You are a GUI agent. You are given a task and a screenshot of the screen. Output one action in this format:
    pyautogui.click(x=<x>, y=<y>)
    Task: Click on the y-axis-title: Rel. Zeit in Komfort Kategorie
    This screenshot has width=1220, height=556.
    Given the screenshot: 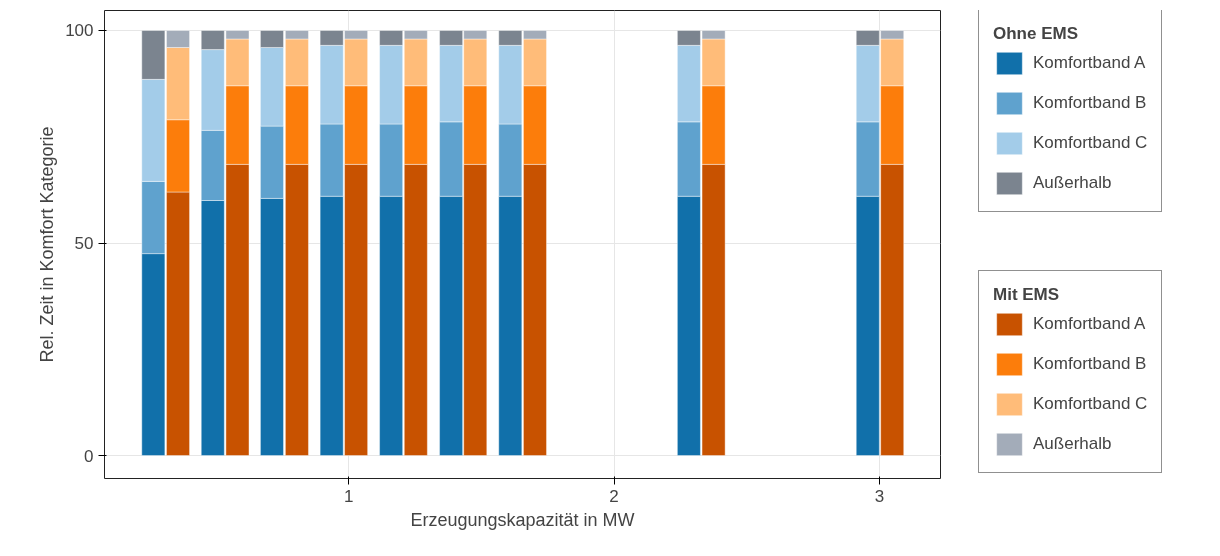 What is the action you would take?
    pyautogui.click(x=47, y=244)
    